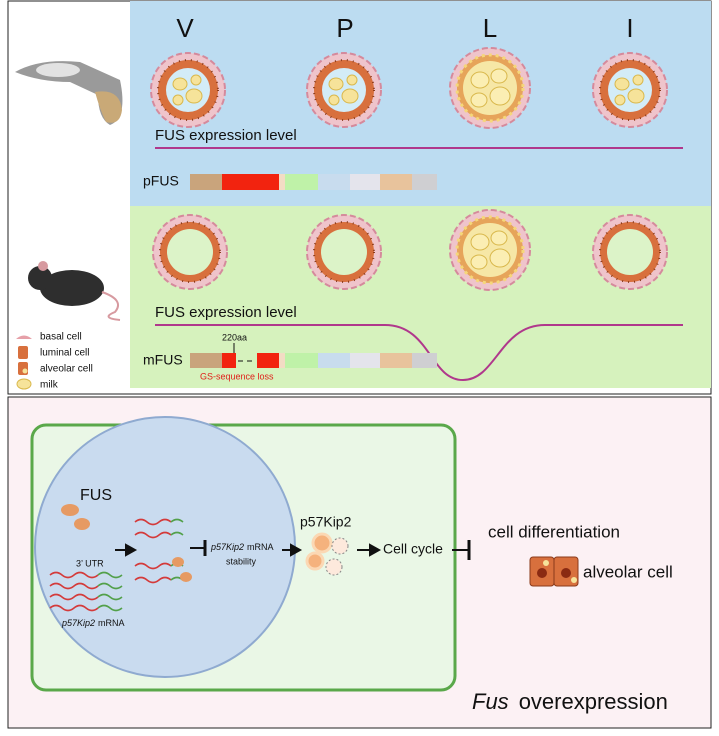 Image resolution: width=719 pixels, height=736 pixels. What do you see at coordinates (542, 573) in the screenshot?
I see `cell-nucleus` at bounding box center [542, 573].